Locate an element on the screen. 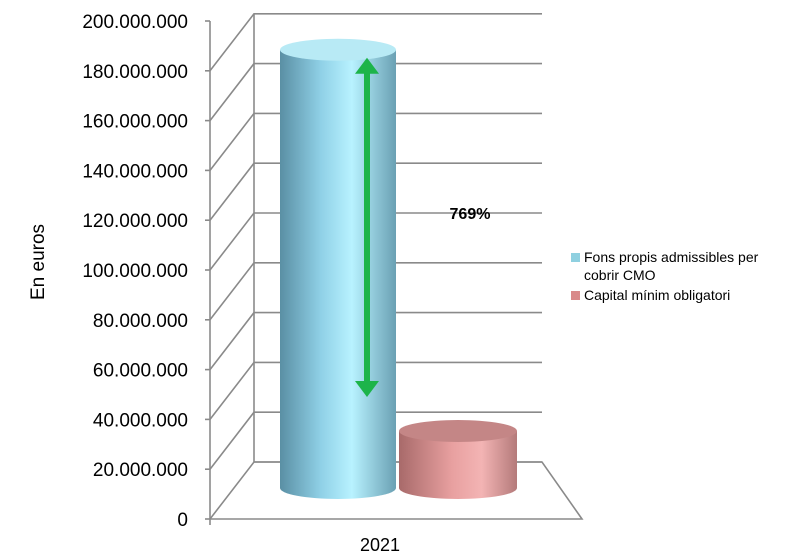 The image size is (798, 557). legend-label-capital-minim: Capital mínim obligatori is located at coordinates (657, 295).